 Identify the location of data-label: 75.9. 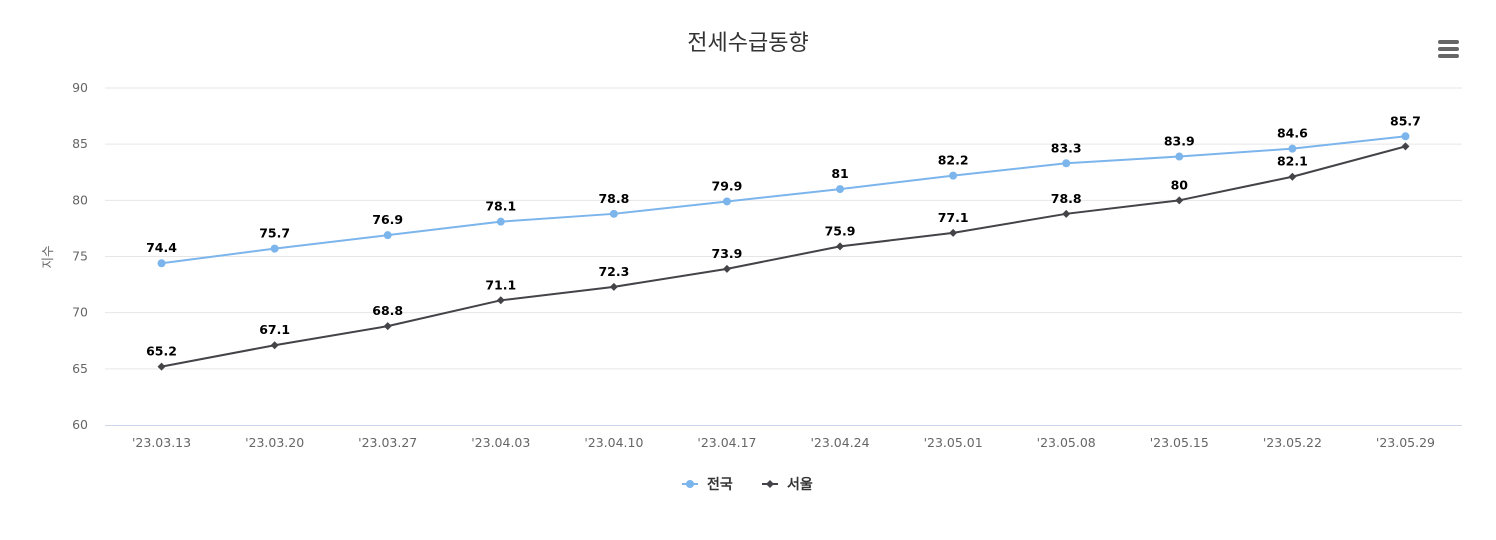
(840, 230).